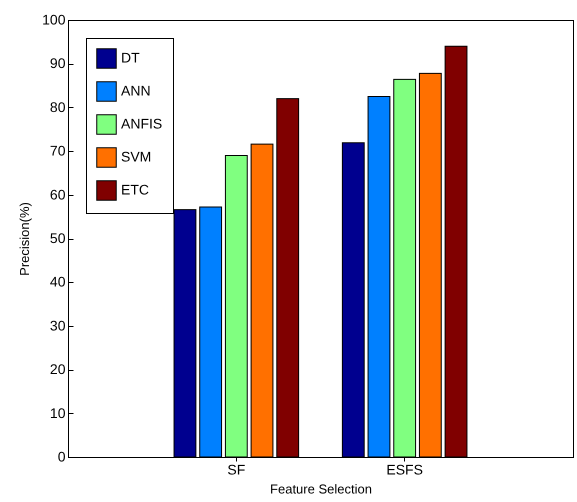 The height and width of the screenshot is (502, 577). What do you see at coordinates (141, 124) in the screenshot?
I see `legend-label: ANFIS` at bounding box center [141, 124].